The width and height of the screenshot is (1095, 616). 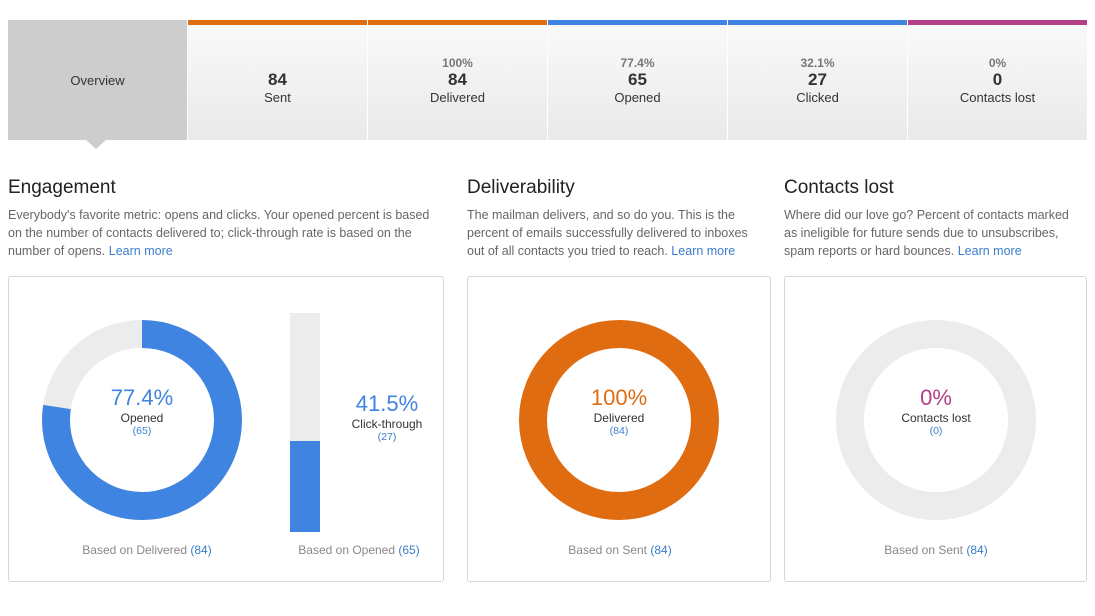 What do you see at coordinates (62, 187) in the screenshot?
I see `engagement-title: Engagement` at bounding box center [62, 187].